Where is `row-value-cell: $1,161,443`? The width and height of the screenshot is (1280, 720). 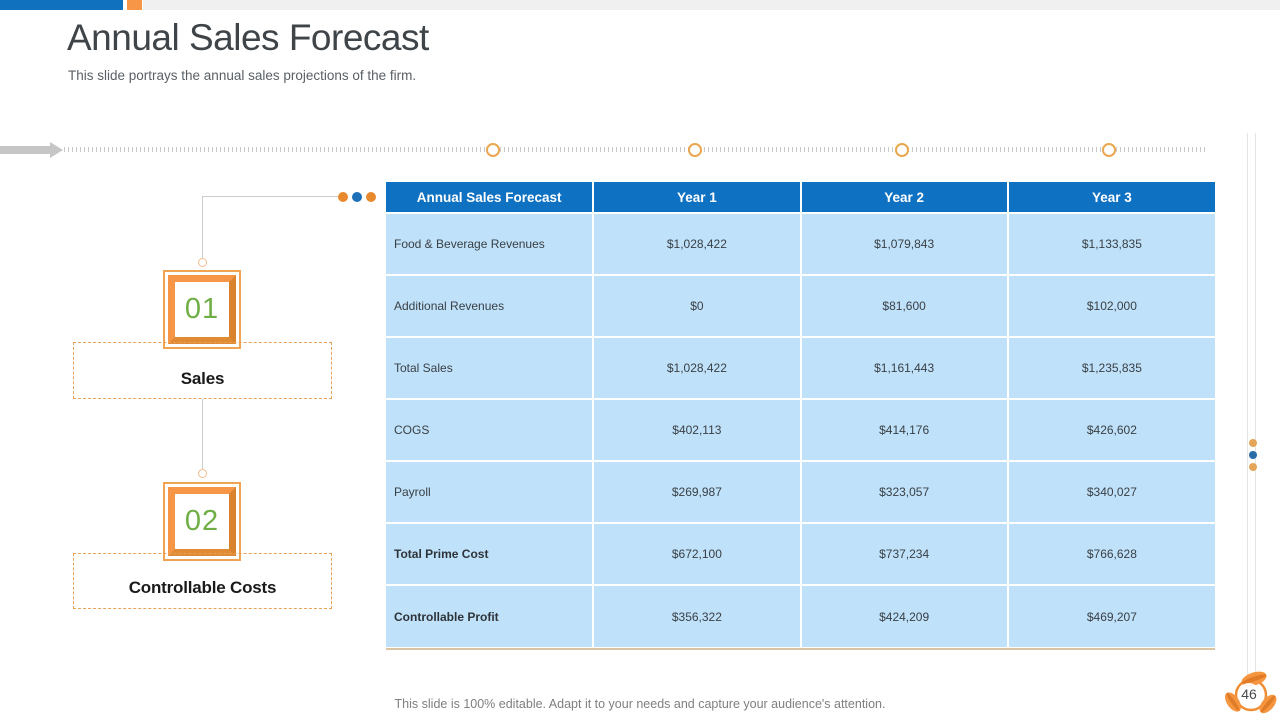
row-value-cell: $1,161,443 is located at coordinates (904, 367).